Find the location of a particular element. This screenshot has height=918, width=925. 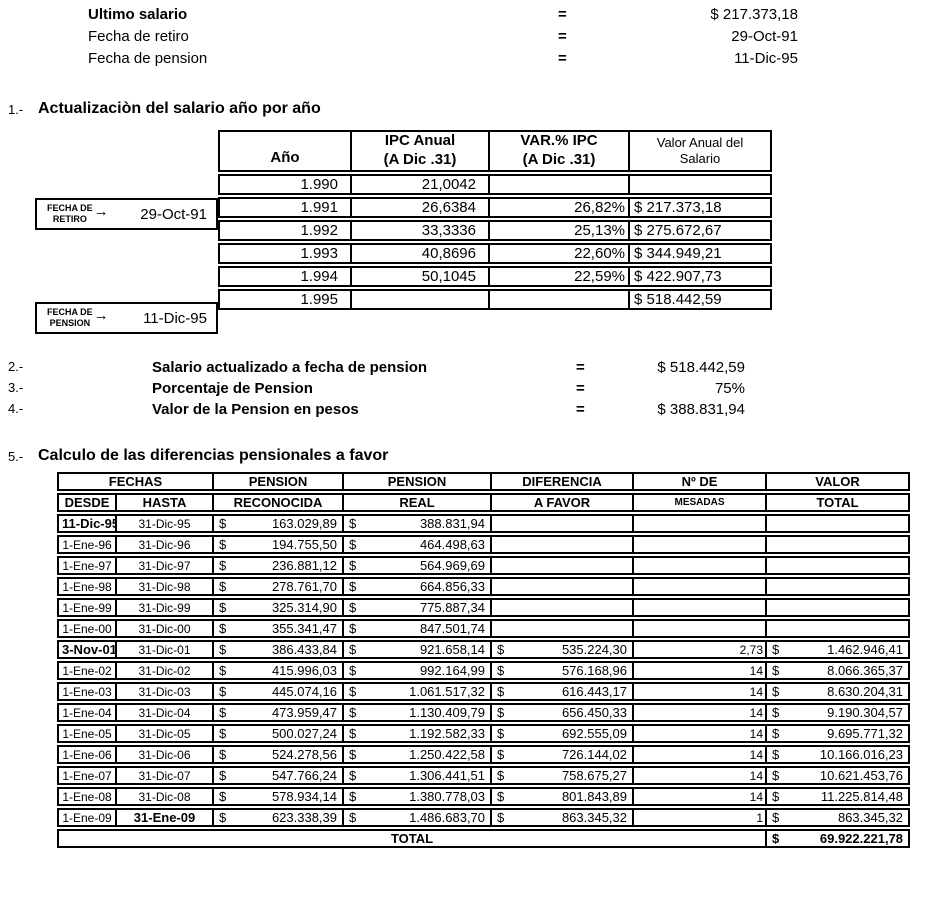

summary-label: Ultimo salario is located at coordinates (138, 14).